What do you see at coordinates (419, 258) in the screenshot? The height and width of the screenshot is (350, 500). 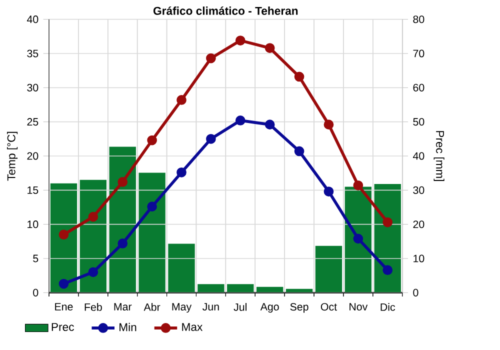 I see `y2-tick-label: 10` at bounding box center [419, 258].